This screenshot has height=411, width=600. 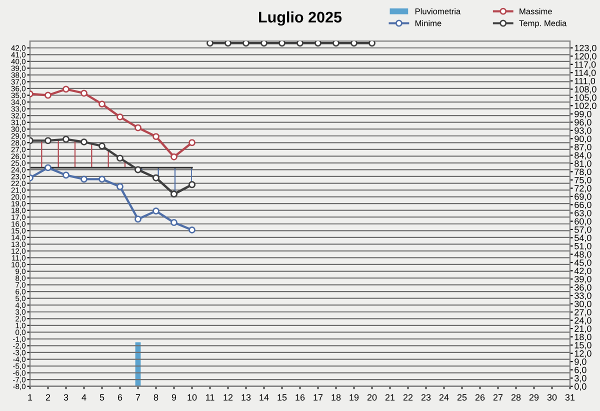 What do you see at coordinates (536, 11) in the screenshot?
I see `legend-label: Massime` at bounding box center [536, 11].